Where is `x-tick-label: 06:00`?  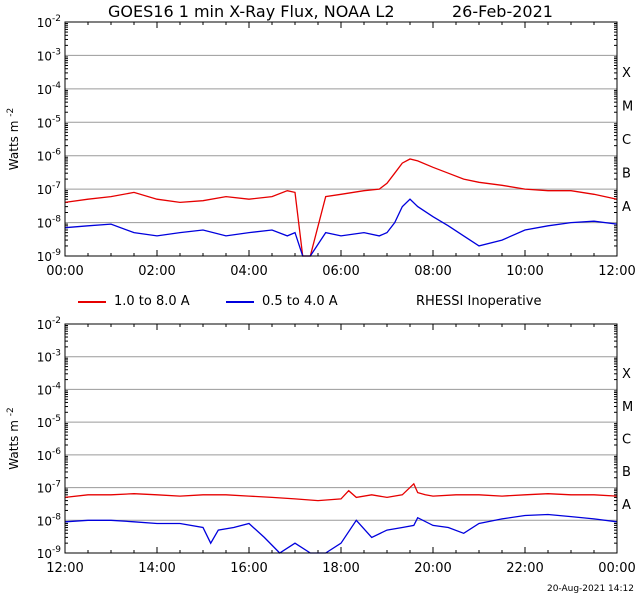
x-tick-label: 06:00 is located at coordinates (340, 271).